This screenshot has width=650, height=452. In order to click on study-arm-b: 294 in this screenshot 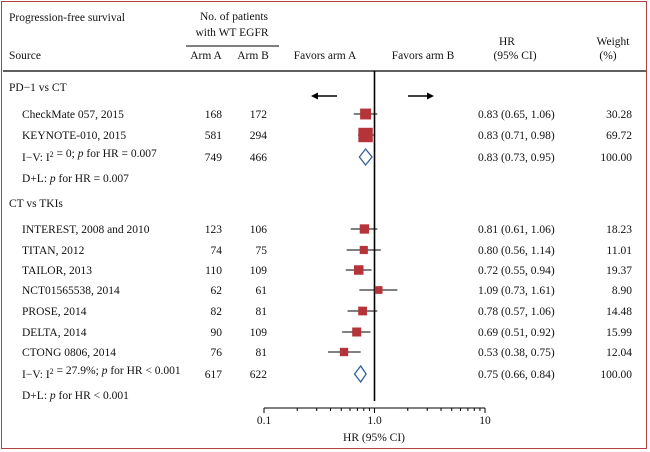, I will do `click(259, 136)`.